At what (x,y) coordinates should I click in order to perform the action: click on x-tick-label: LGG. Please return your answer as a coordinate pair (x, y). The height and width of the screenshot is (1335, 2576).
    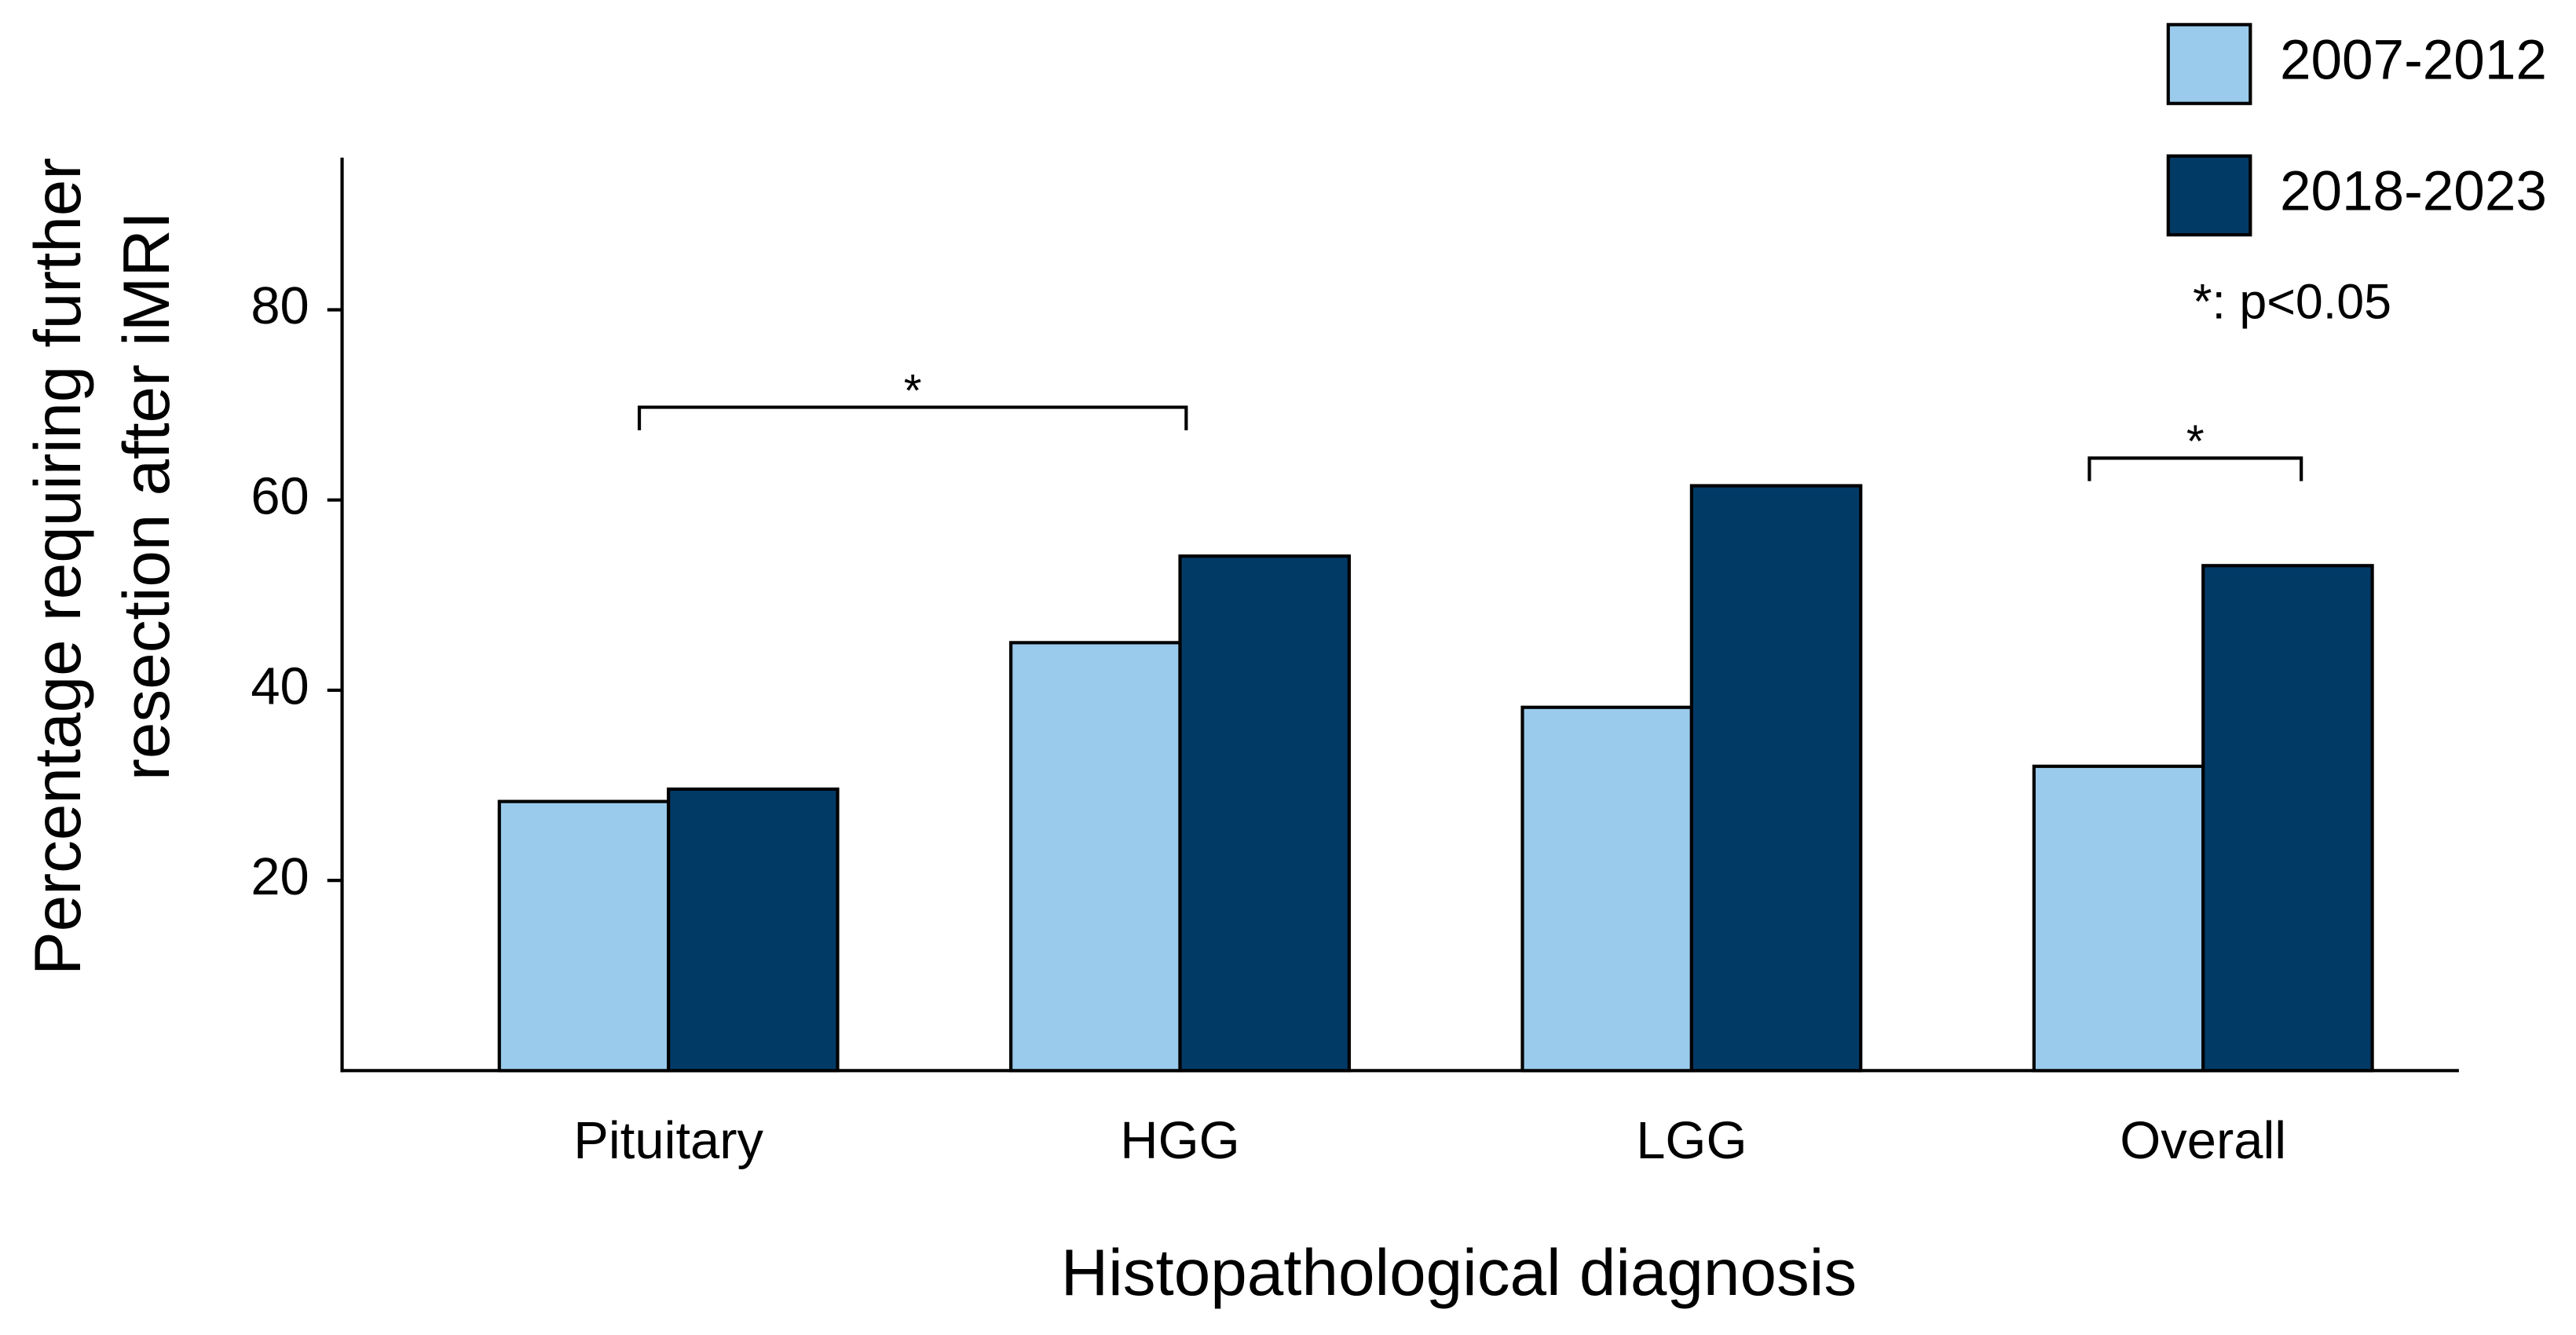
    Looking at the image, I should click on (1691, 1140).